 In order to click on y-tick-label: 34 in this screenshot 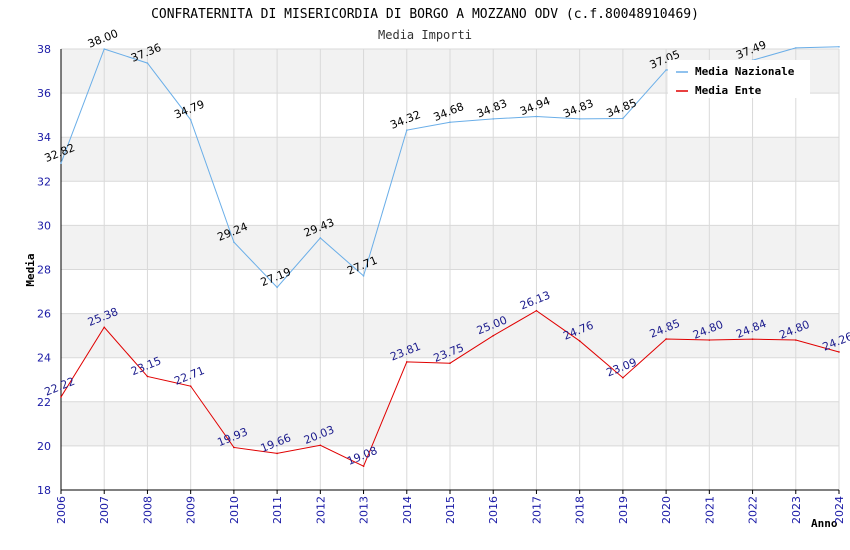, I will do `click(44, 137)`.